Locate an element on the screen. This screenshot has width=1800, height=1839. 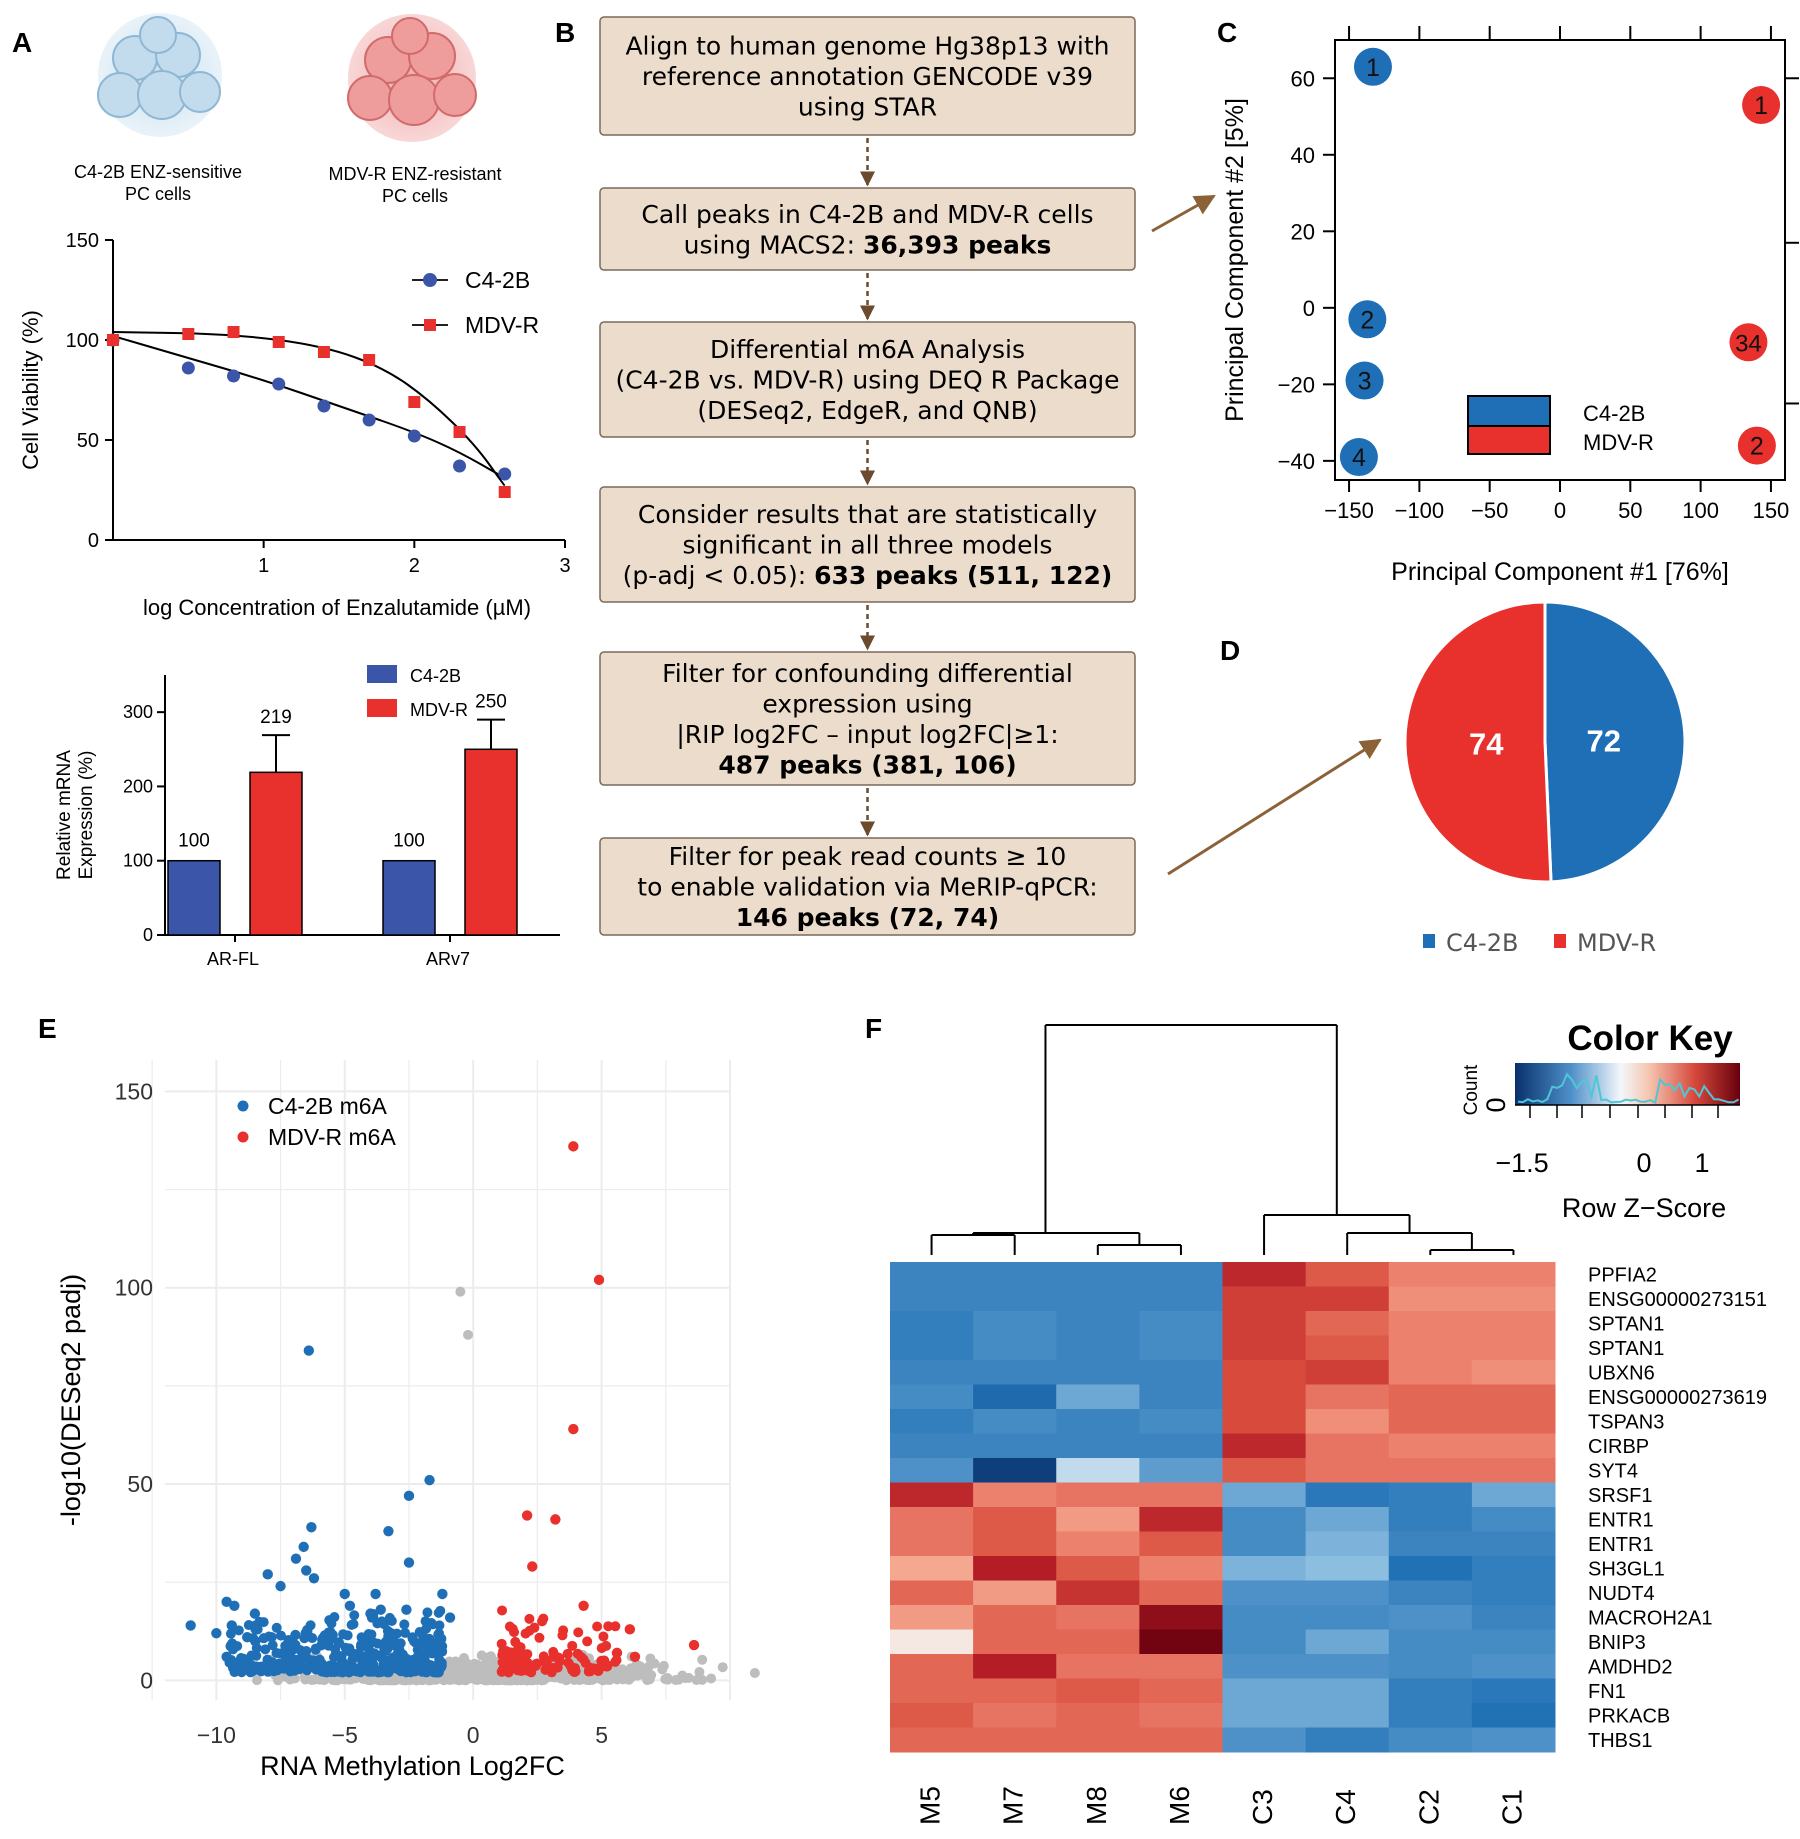
pie-slice-label: 74 is located at coordinates (1486, 743).